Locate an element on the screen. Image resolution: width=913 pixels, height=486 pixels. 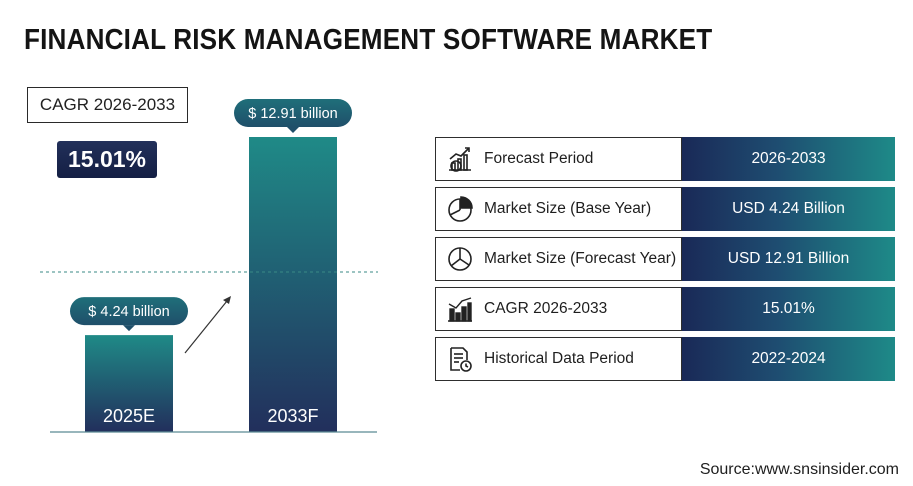
document-clock-icon is located at coordinates (460, 359).